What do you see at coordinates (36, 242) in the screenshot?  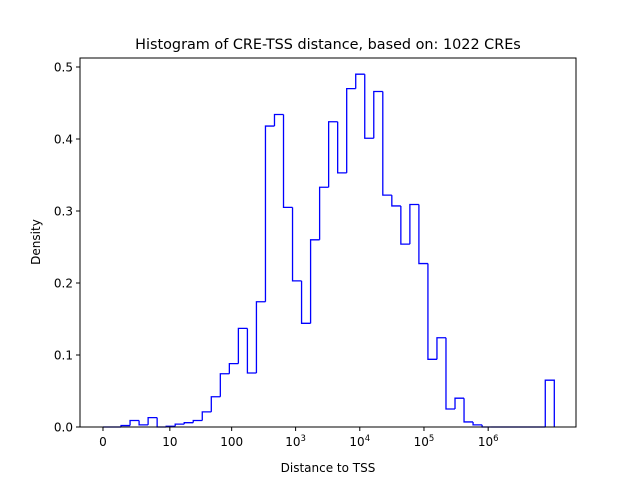 I see `y-axis-label: Density` at bounding box center [36, 242].